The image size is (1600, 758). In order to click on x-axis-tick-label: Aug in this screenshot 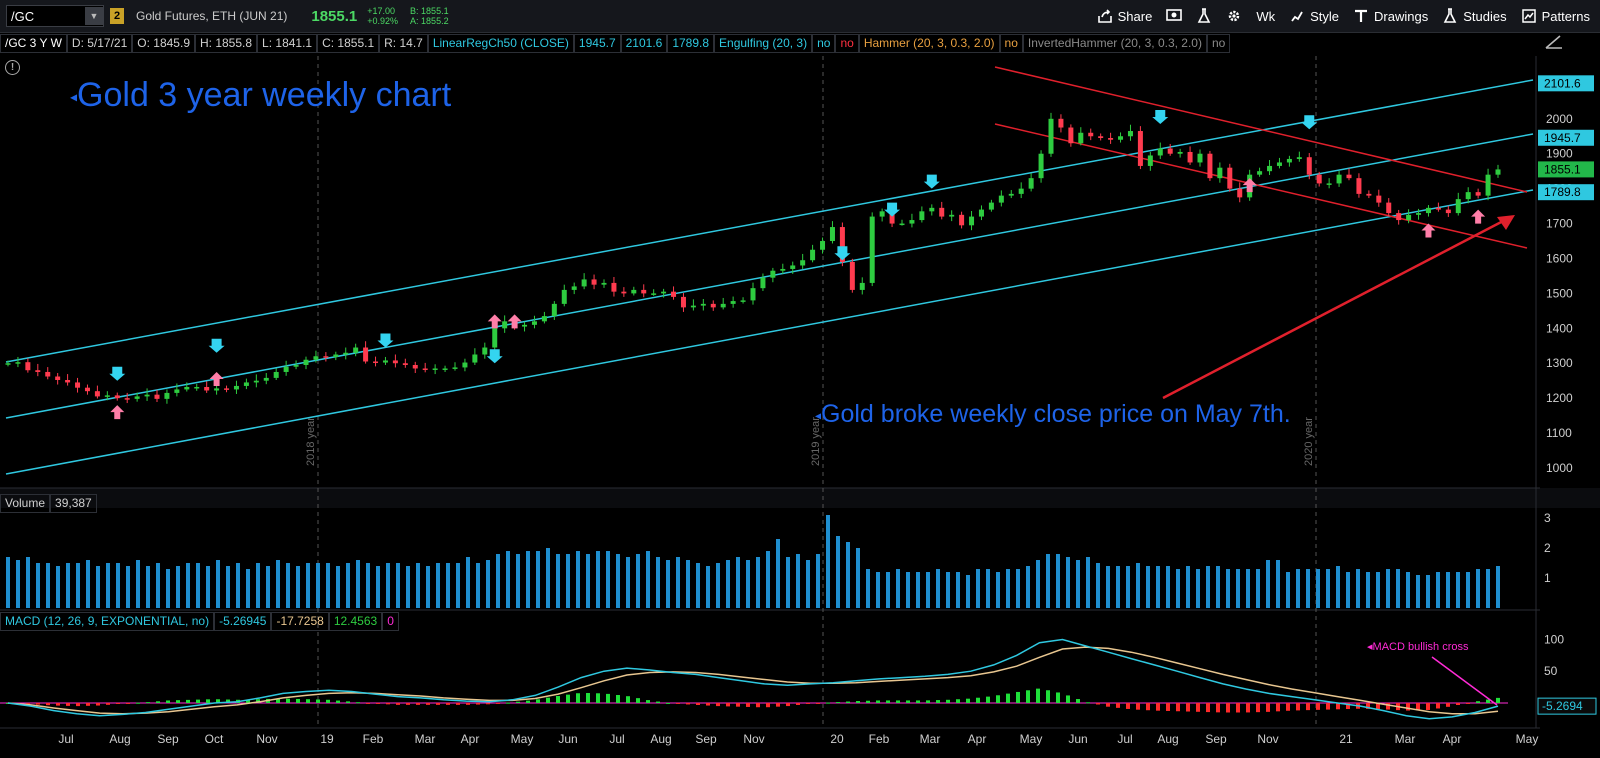, I will do `click(119, 739)`.